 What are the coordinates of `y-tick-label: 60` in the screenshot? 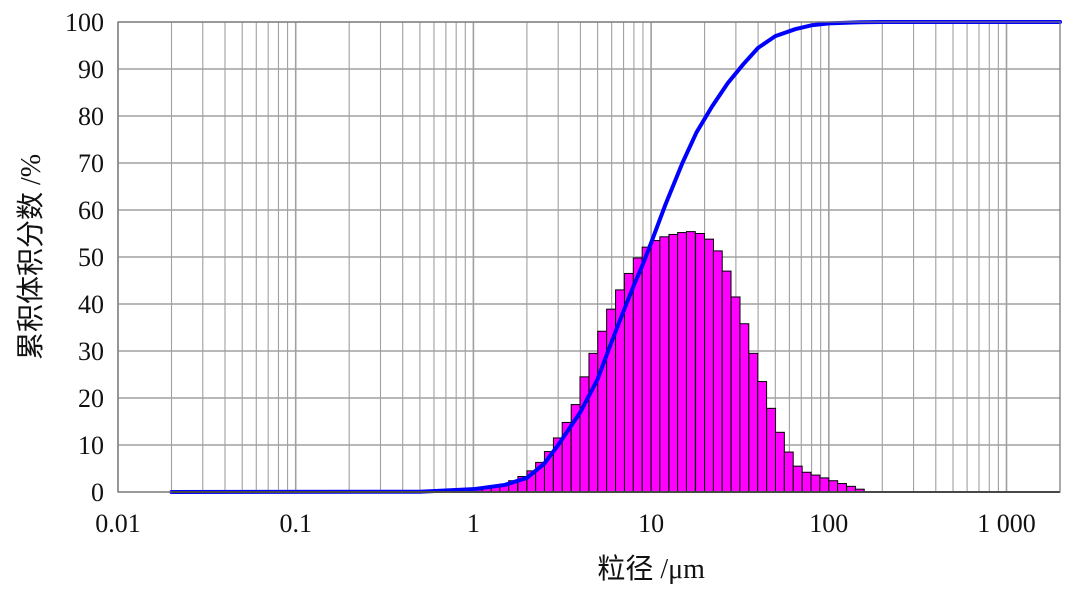 It's located at (91, 210).